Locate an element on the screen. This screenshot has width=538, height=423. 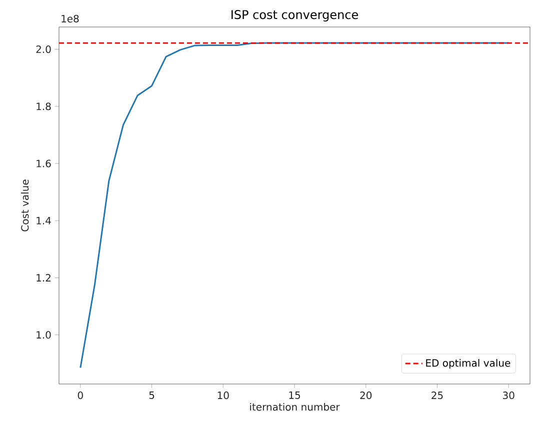
x-tick-label: 10 is located at coordinates (223, 396).